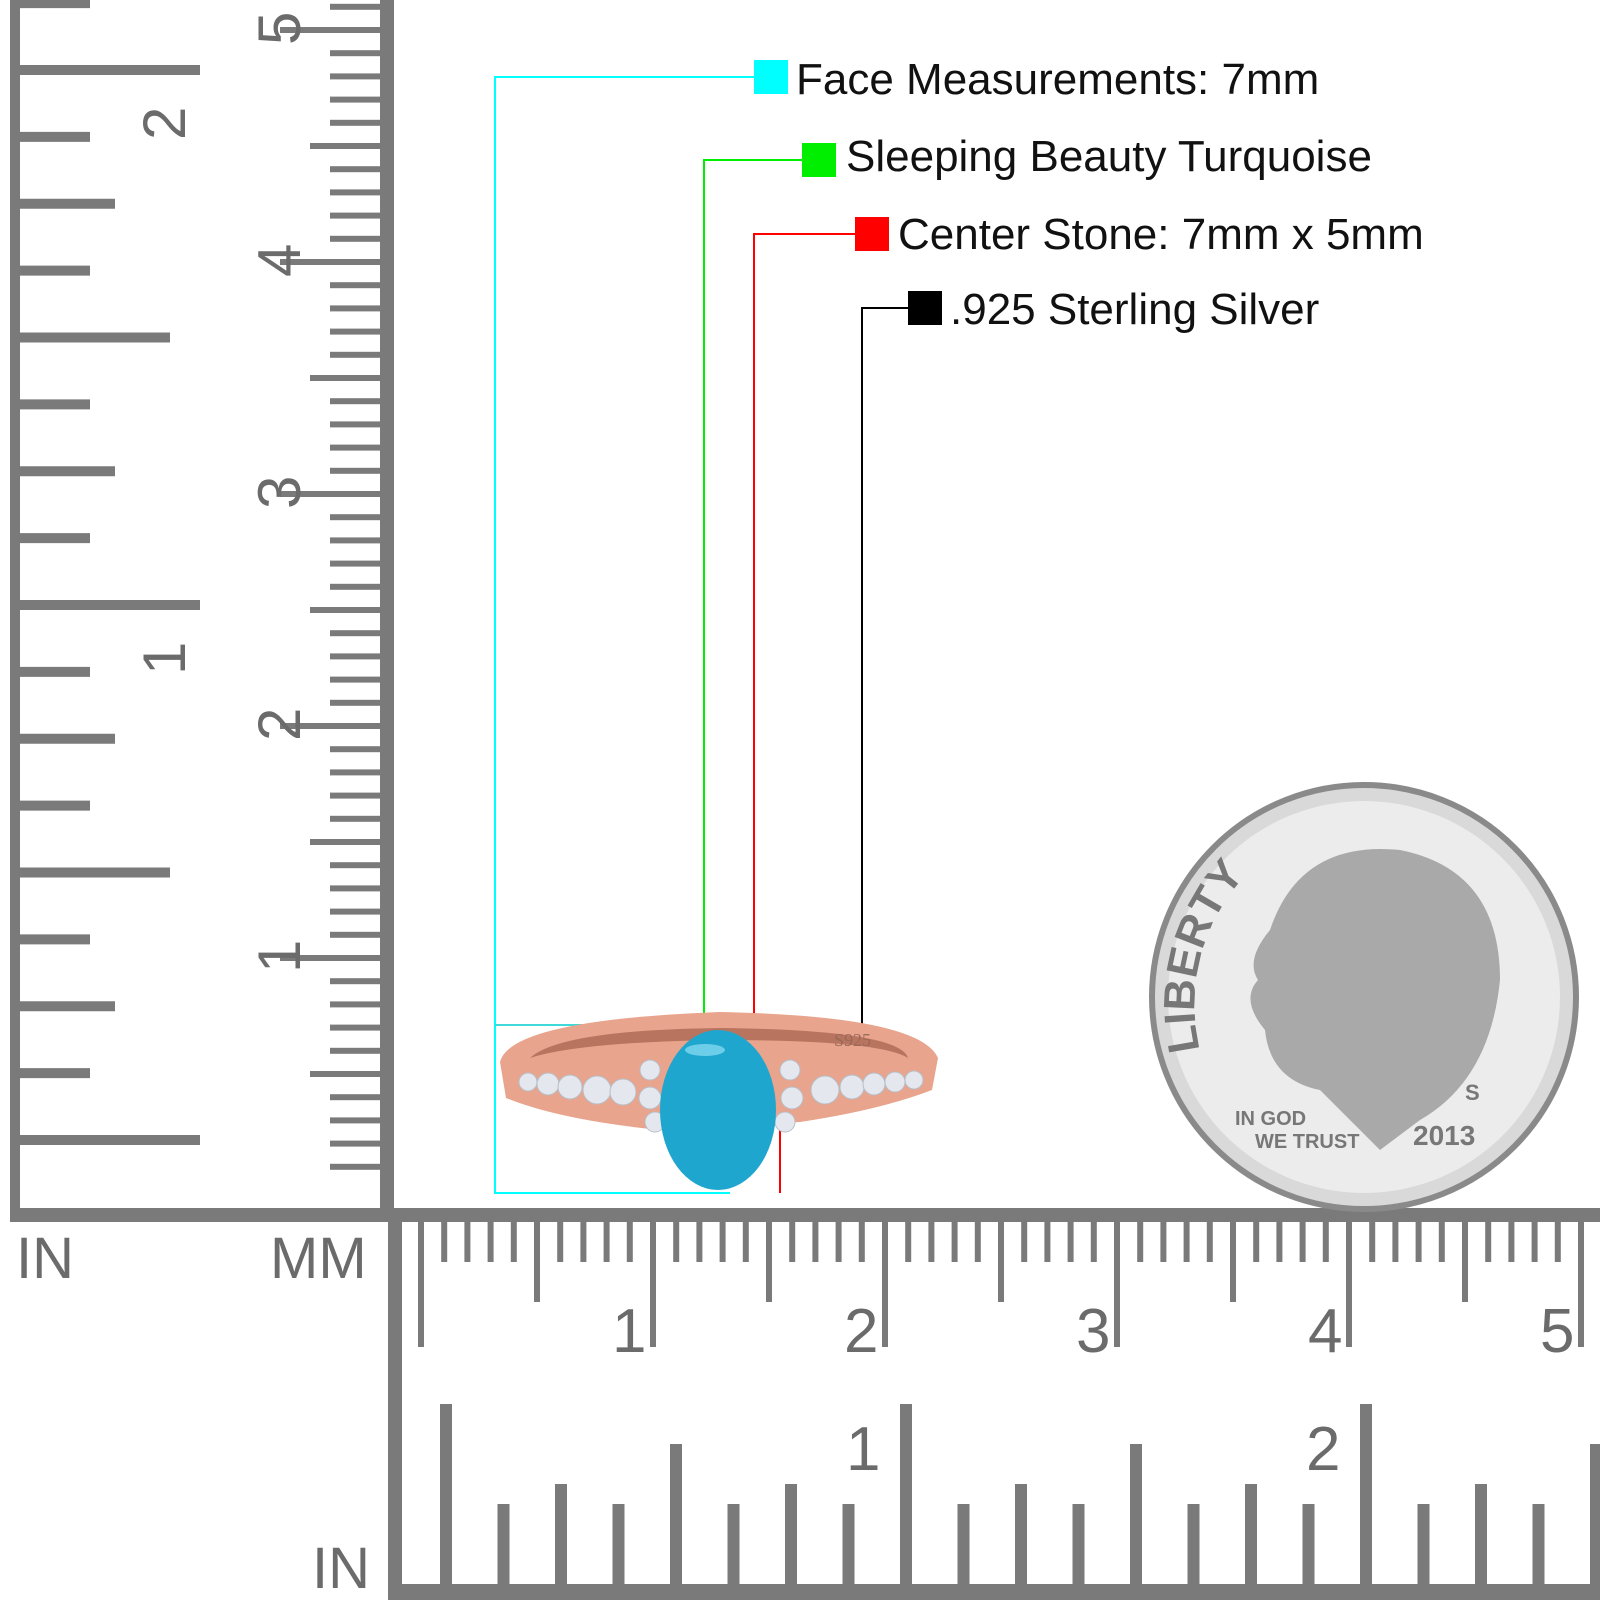 This screenshot has height=1600, width=1600. What do you see at coordinates (279, 956) in the screenshot?
I see `mm-label: 1` at bounding box center [279, 956].